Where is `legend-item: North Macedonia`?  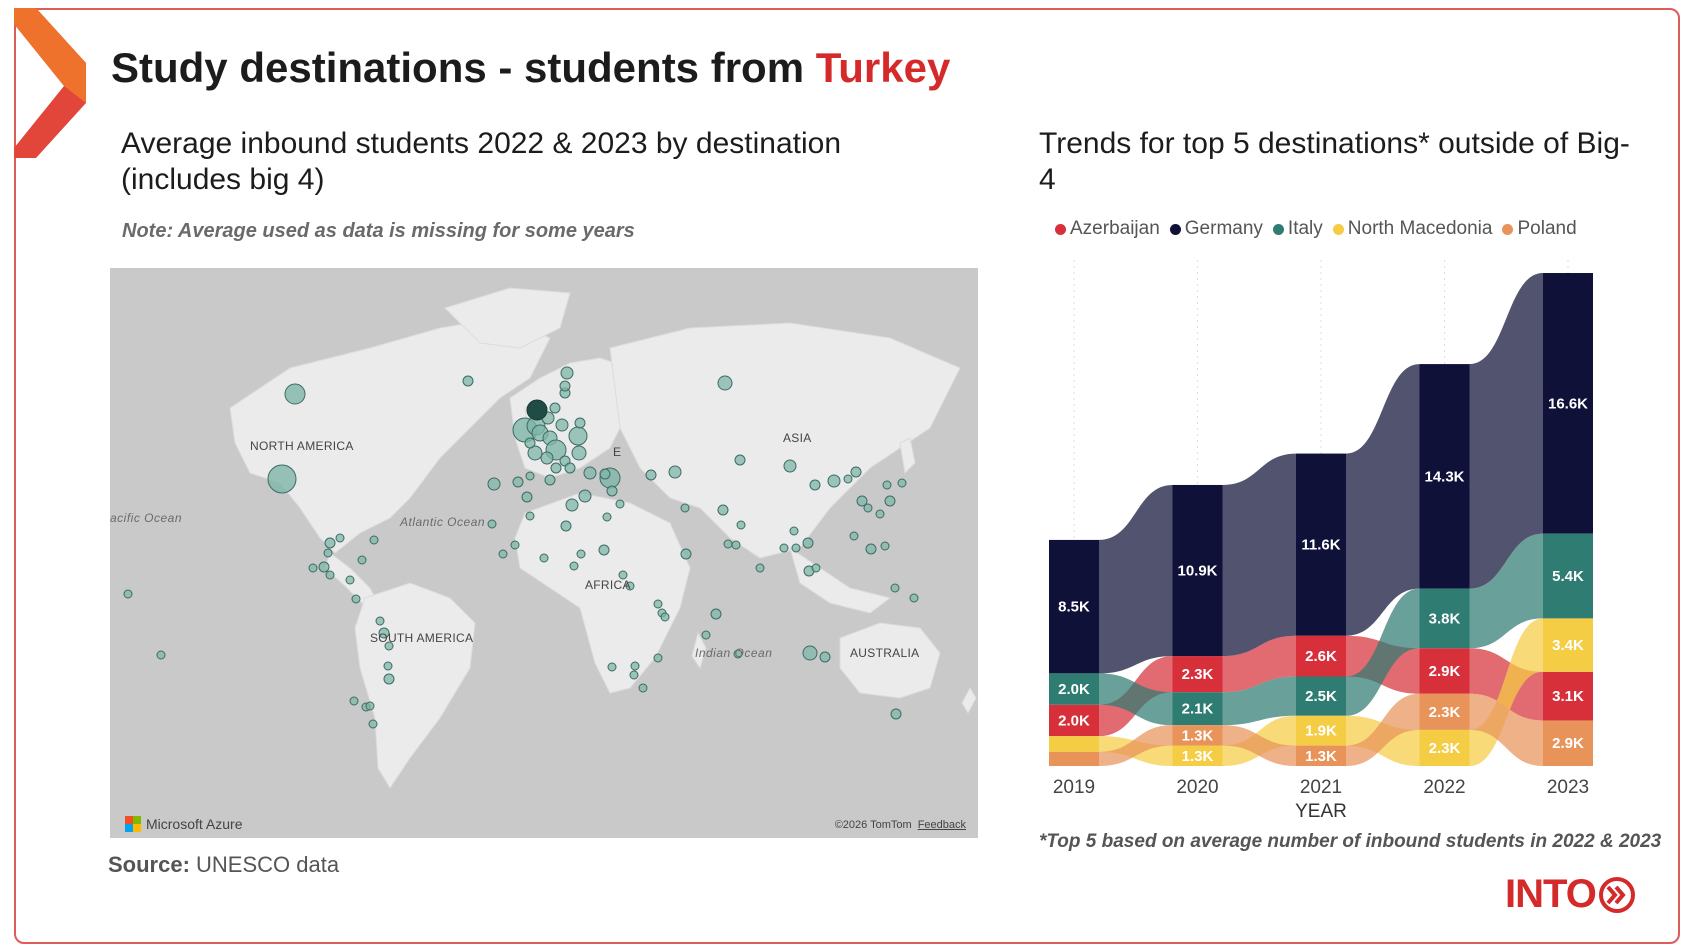
legend-item: North Macedonia is located at coordinates (1412, 229).